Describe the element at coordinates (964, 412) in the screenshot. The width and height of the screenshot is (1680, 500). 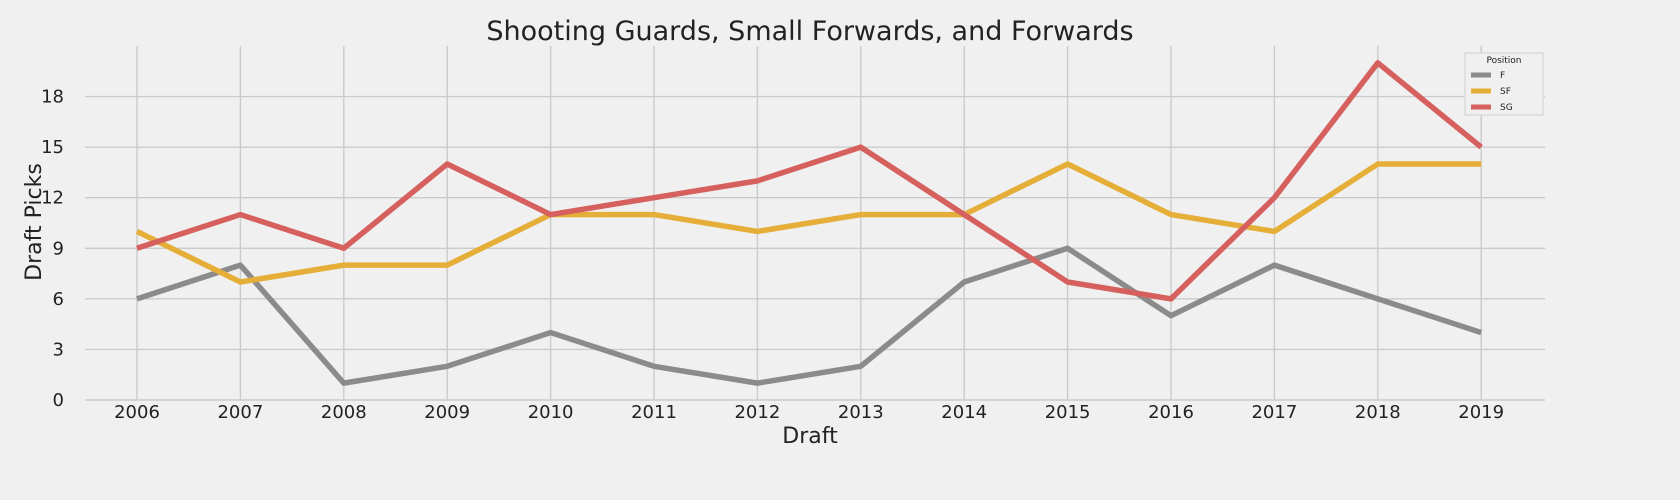
I see `x-tick-label: 2014` at that location.